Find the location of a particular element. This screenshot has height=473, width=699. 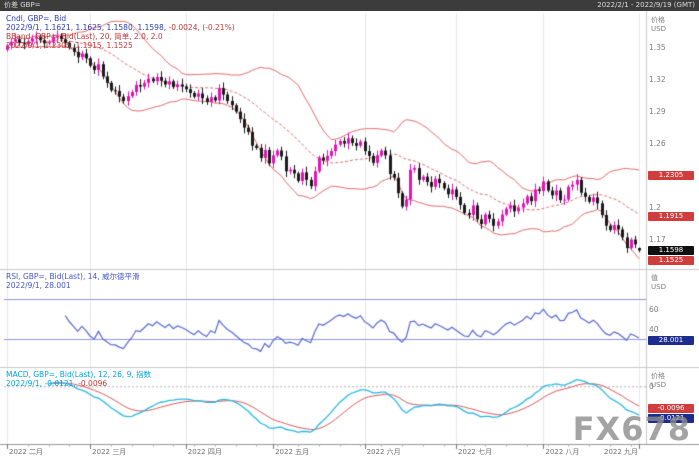

candle-change-values: -0.0024, (-0.21%) is located at coordinates (201, 27).